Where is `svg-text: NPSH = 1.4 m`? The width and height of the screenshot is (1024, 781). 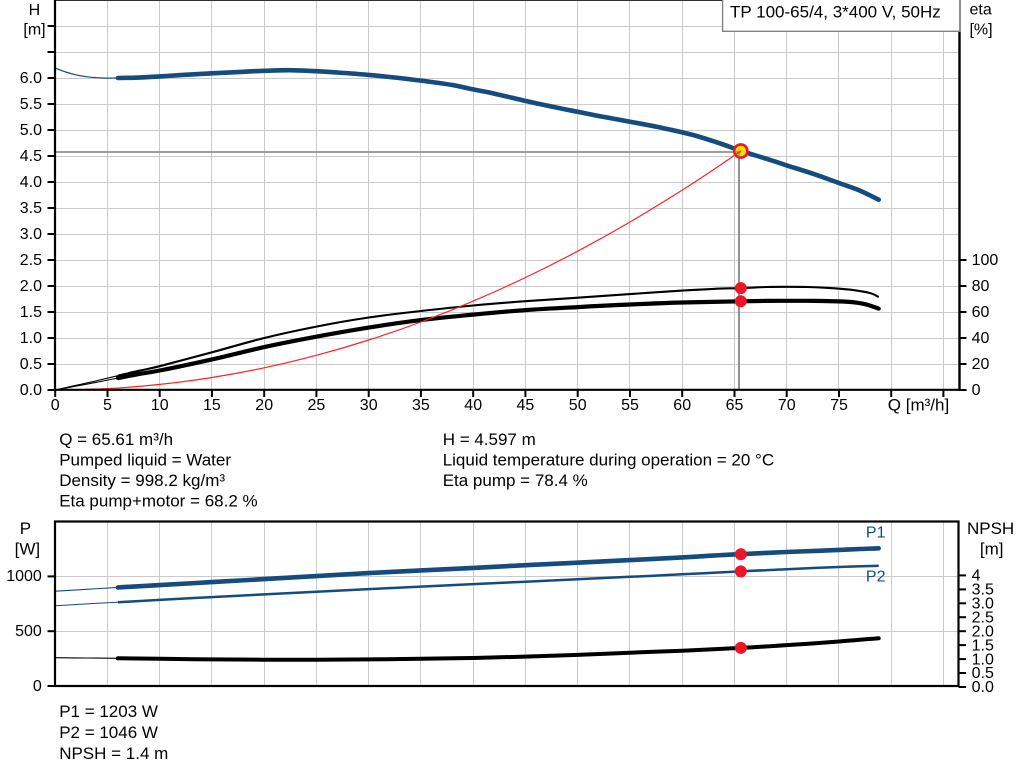 svg-text: NPSH = 1.4 m is located at coordinates (113, 753).